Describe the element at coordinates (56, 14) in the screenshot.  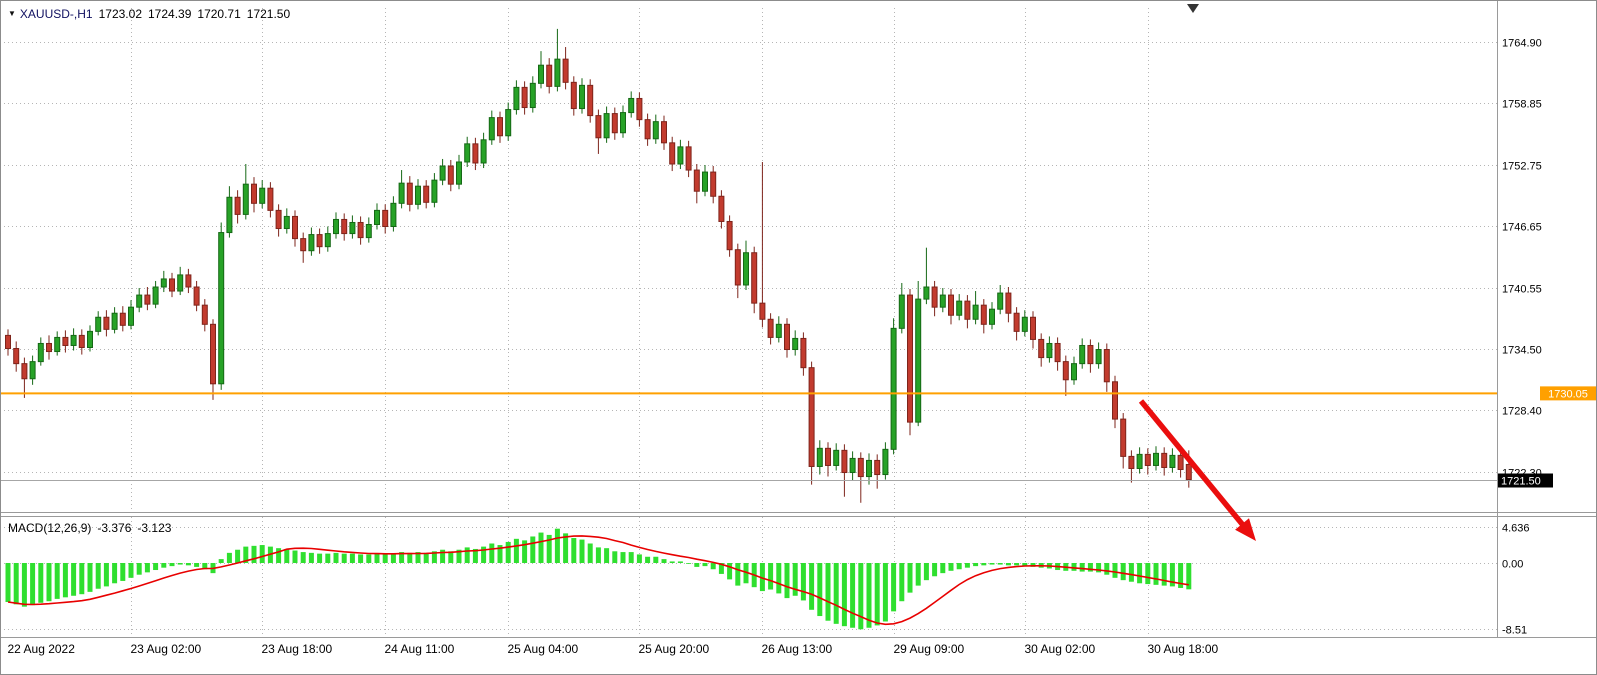
I see `symbol-timeframe-label: XAUUSD-,H1` at that location.